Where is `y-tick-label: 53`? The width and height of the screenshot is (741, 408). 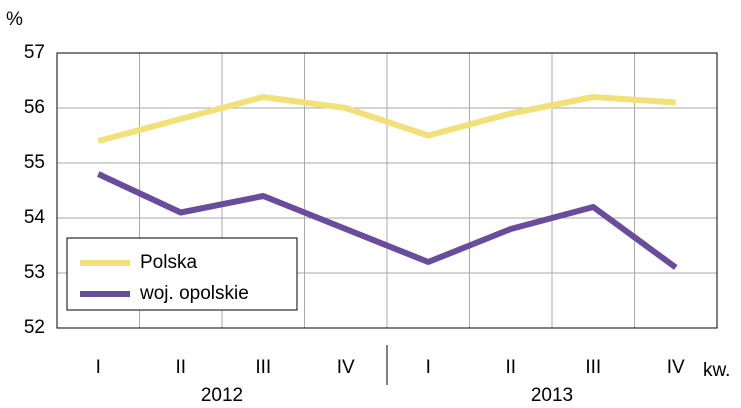
y-tick-label: 53 is located at coordinates (34, 272).